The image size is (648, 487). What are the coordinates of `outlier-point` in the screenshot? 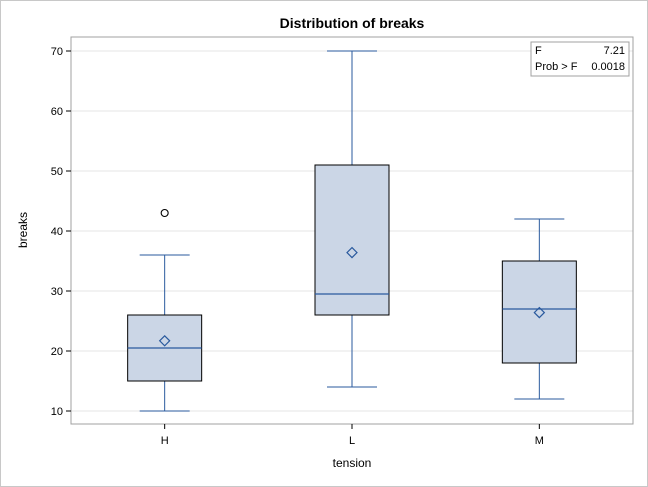 It's located at (164, 213).